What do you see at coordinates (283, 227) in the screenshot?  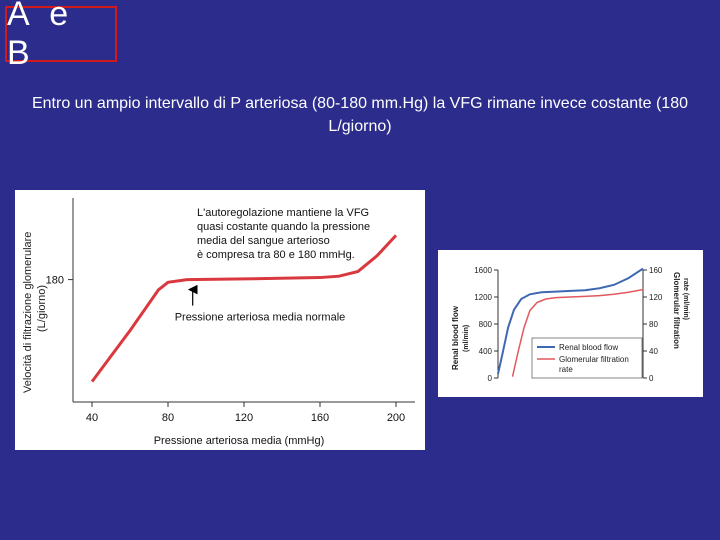 I see `annotation-line-2: quasi costante quando la pressione` at bounding box center [283, 227].